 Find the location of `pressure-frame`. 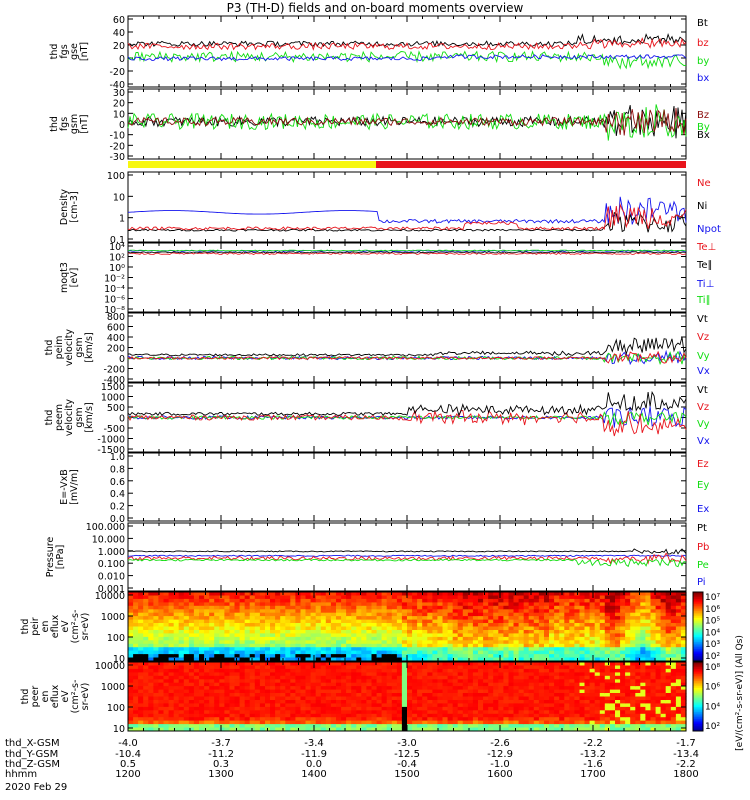

pressure-frame is located at coordinates (407, 557).